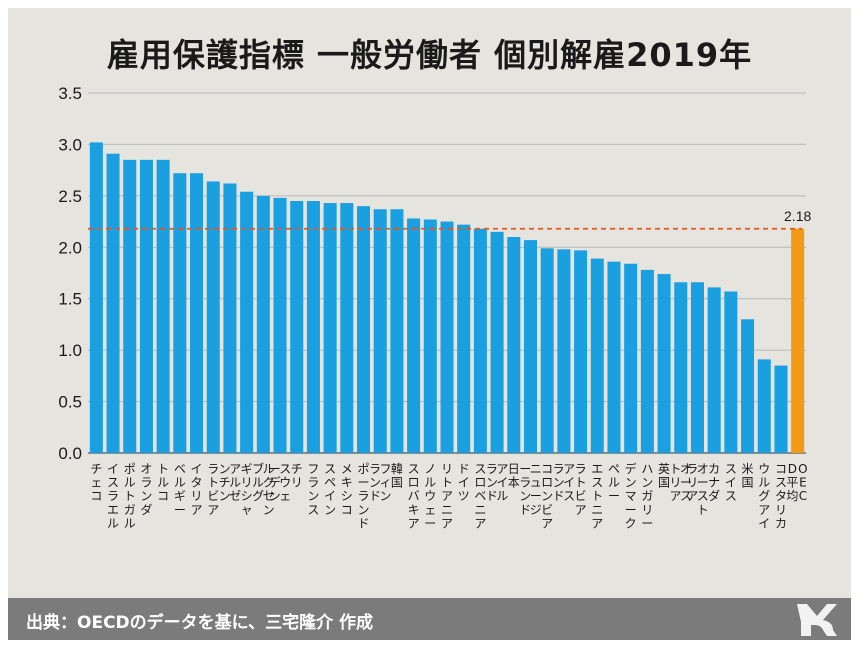 The width and height of the screenshot is (859, 648). I want to click on x-tick-label: アイルランド, so click(497, 482).